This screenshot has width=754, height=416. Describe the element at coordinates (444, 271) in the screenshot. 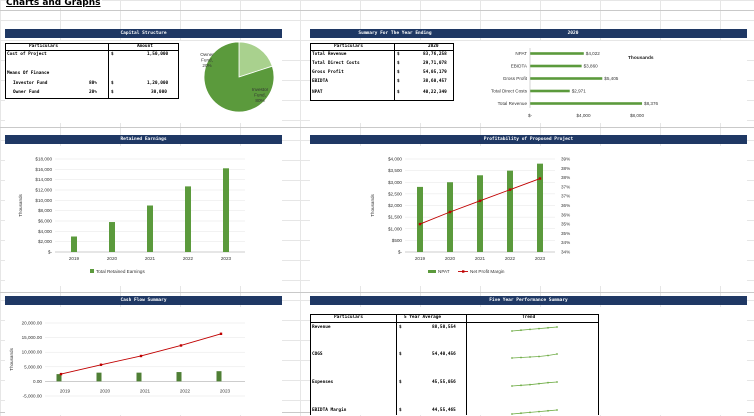

I see `legend-label: NPAT` at that location.